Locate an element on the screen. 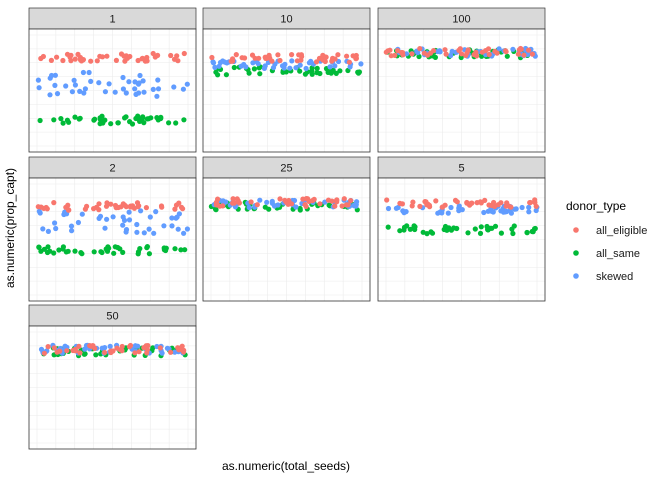 This screenshot has height=480, width=672. facet-panel-2: 2 is located at coordinates (112, 229).